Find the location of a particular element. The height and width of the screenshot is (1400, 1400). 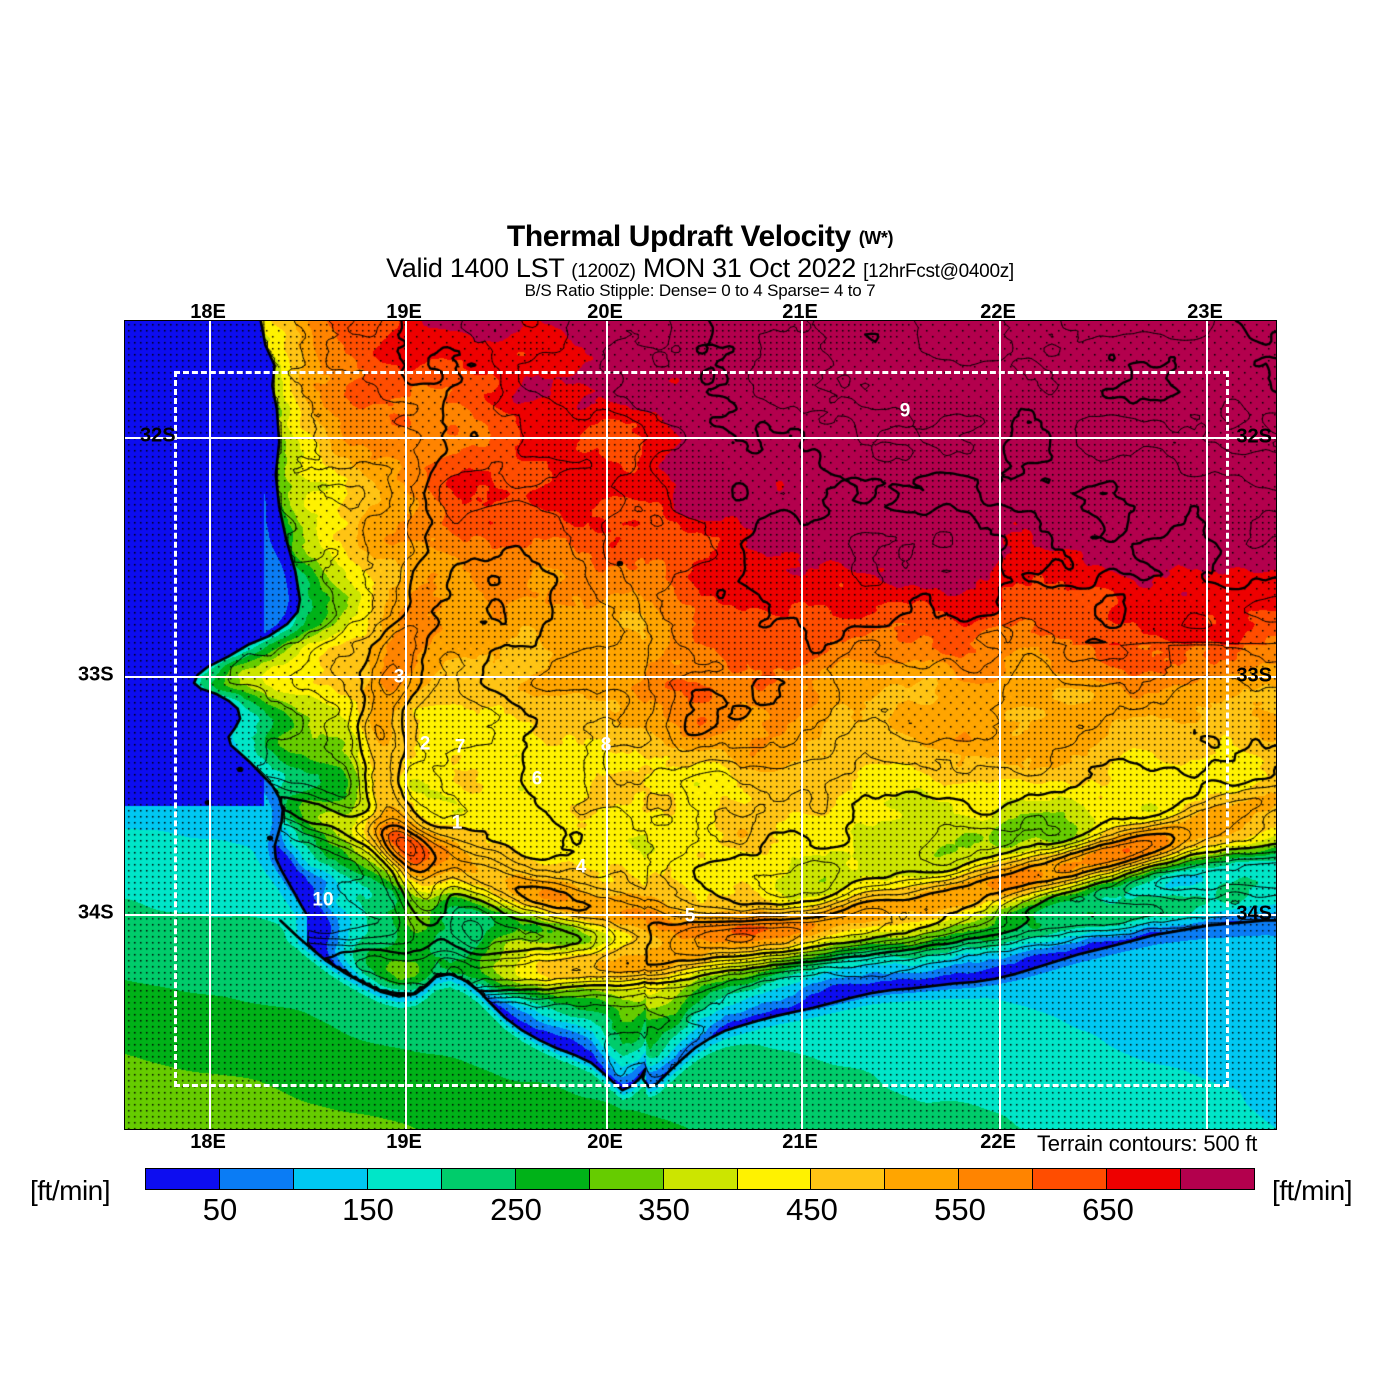

colorbar-tick-650: 650 is located at coordinates (1108, 1209).